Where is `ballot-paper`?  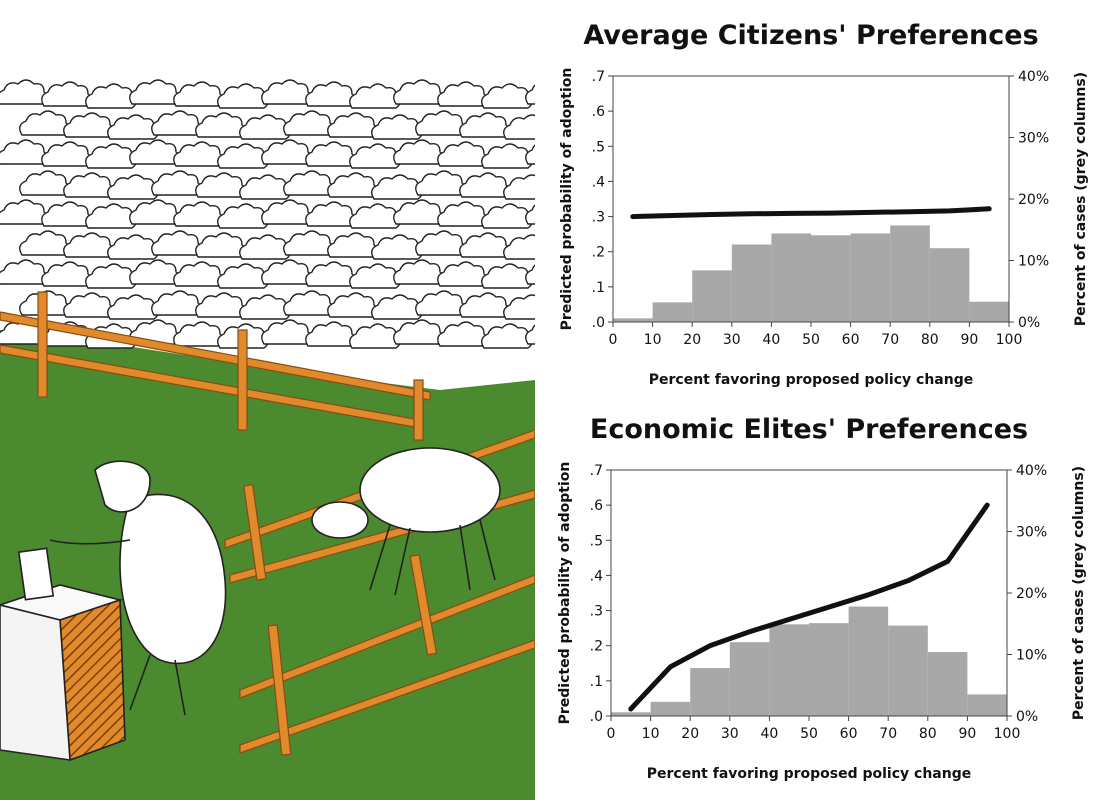
ballot-paper is located at coordinates (36, 574).